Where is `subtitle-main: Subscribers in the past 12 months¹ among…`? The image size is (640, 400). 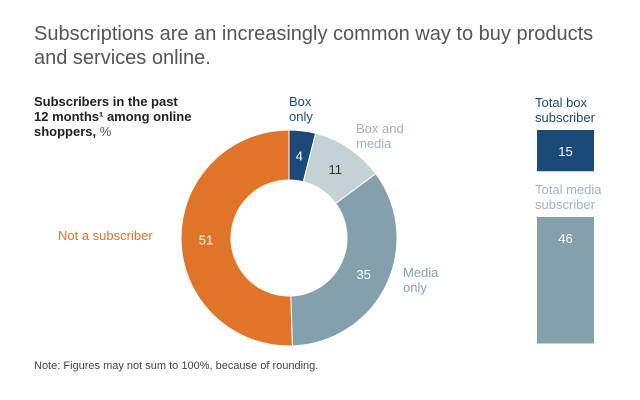 subtitle-main: Subscribers in the past 12 months¹ among… is located at coordinates (113, 116).